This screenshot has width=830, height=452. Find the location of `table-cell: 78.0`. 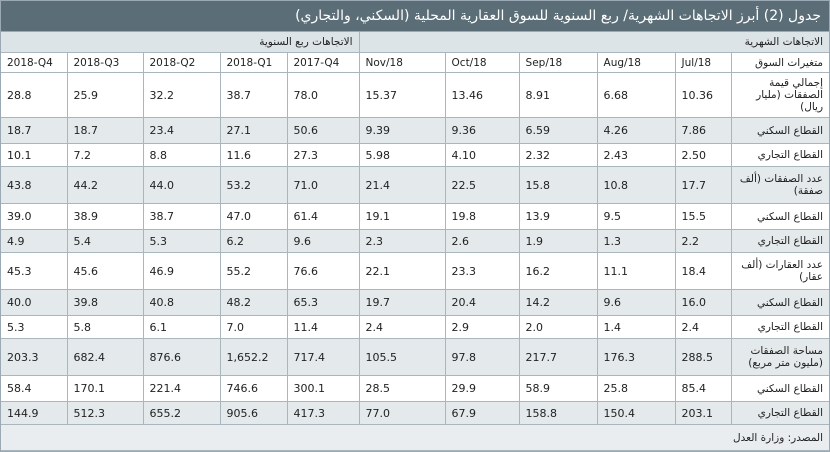

table-cell: 78.0 is located at coordinates (323, 95).